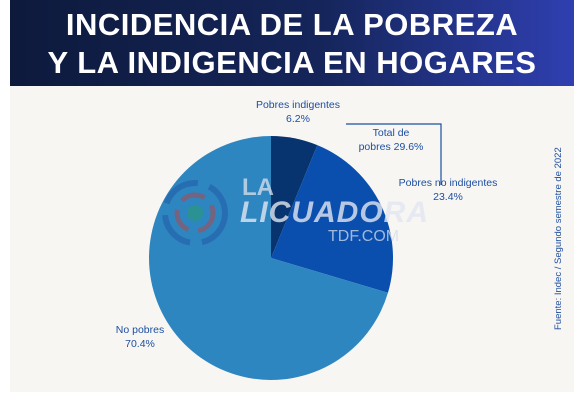  I want to click on source-note: Fuente: Indec / Segundo semestre de 2022, so click(558, 238).